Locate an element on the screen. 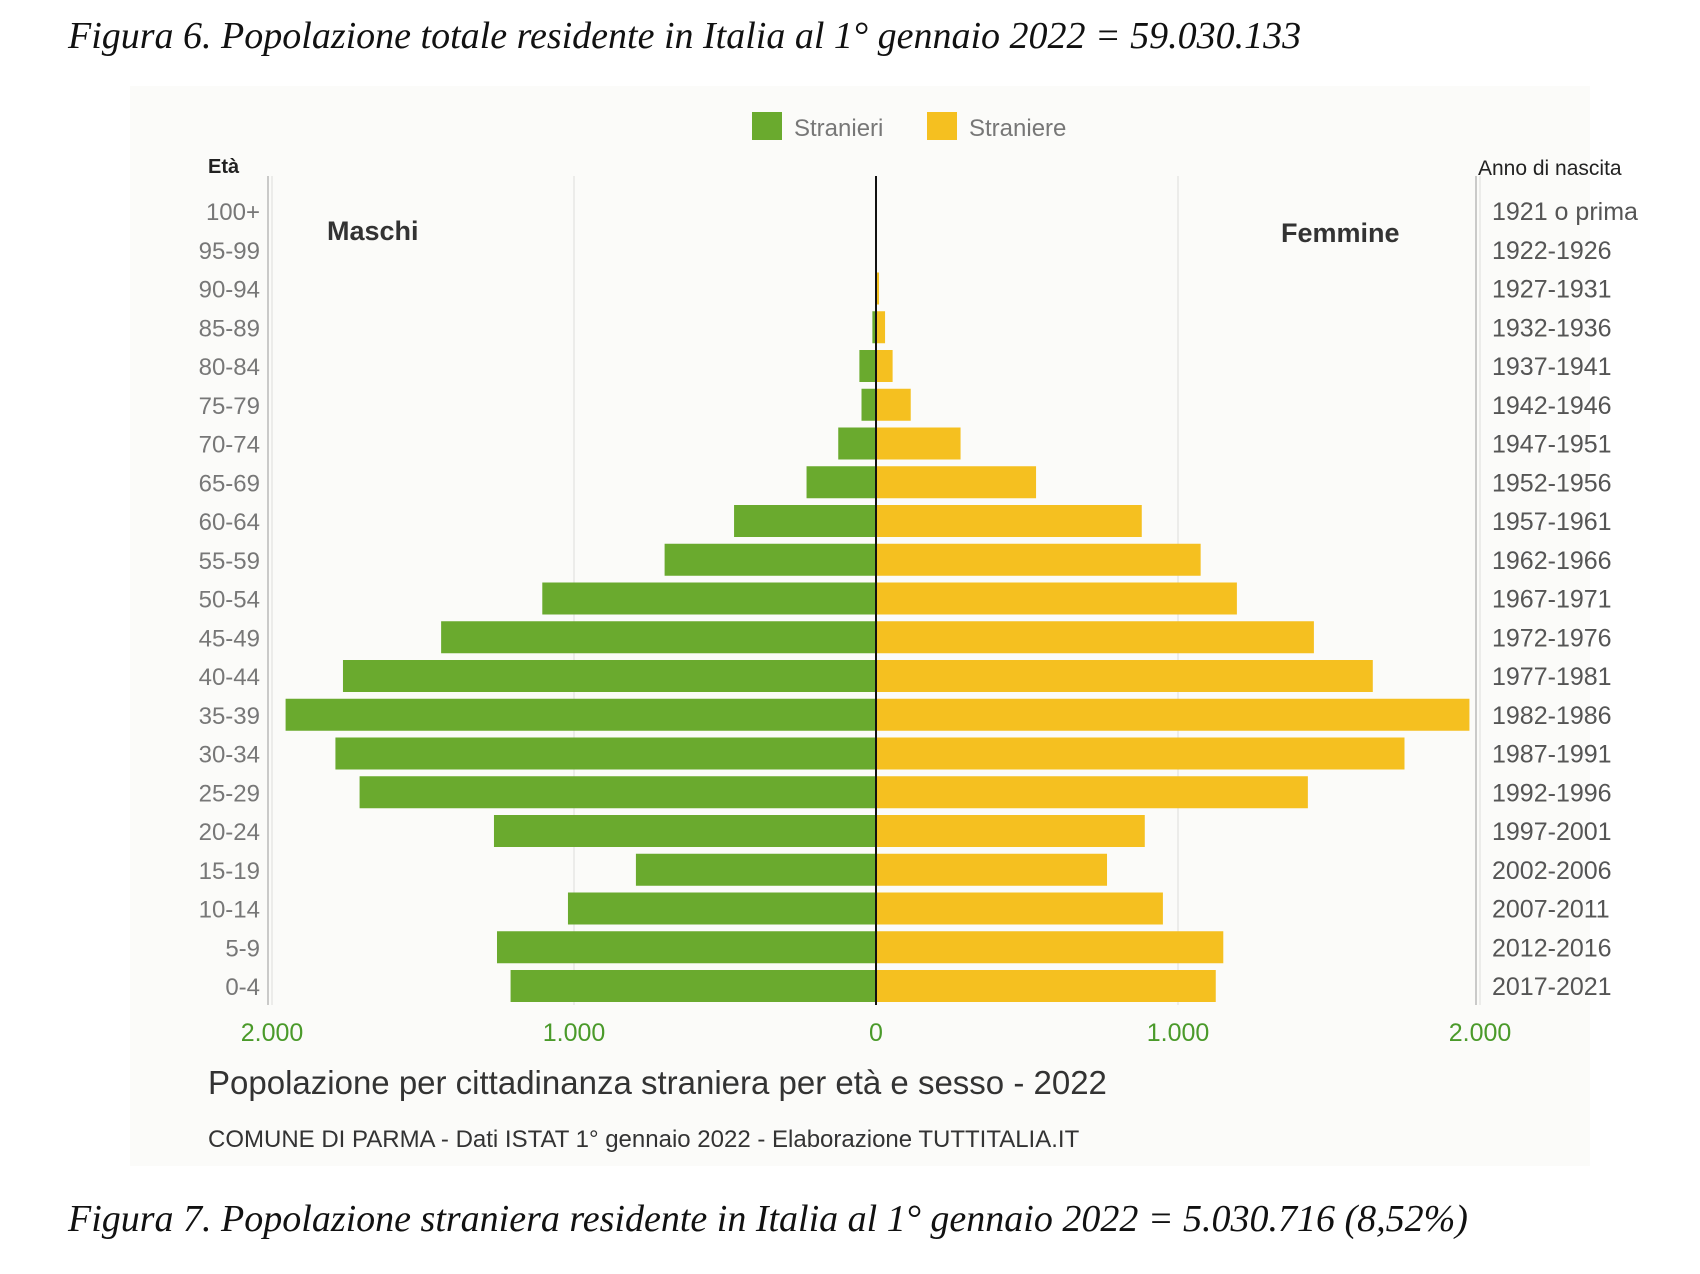  age-label: 60-64 is located at coordinates (229, 522).